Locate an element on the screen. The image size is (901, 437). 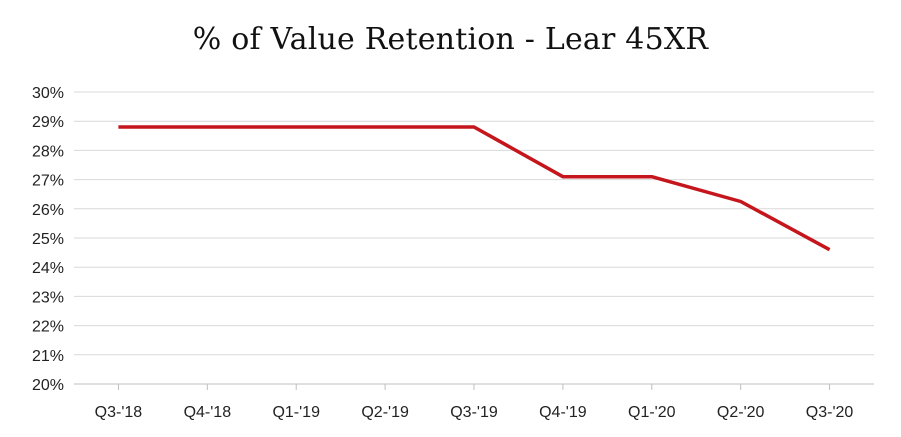
y-tick-label: 28% is located at coordinates (48, 151).